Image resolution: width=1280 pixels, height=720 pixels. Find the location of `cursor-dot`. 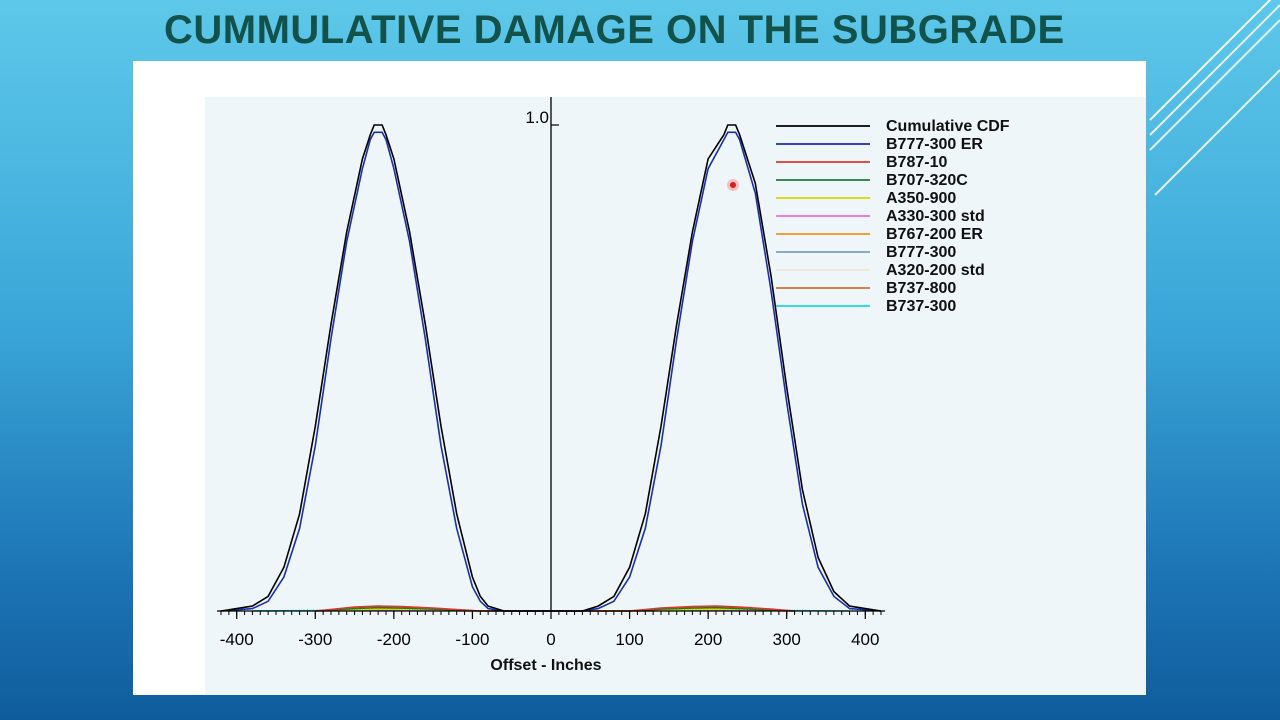

cursor-dot is located at coordinates (733, 185).